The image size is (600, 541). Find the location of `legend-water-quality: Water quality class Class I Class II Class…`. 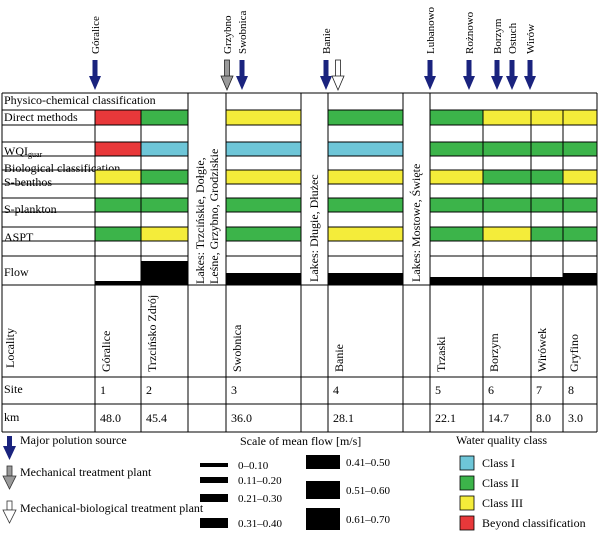

legend-water-quality: Water quality class Class I Class II Class… is located at coordinates (521, 482).